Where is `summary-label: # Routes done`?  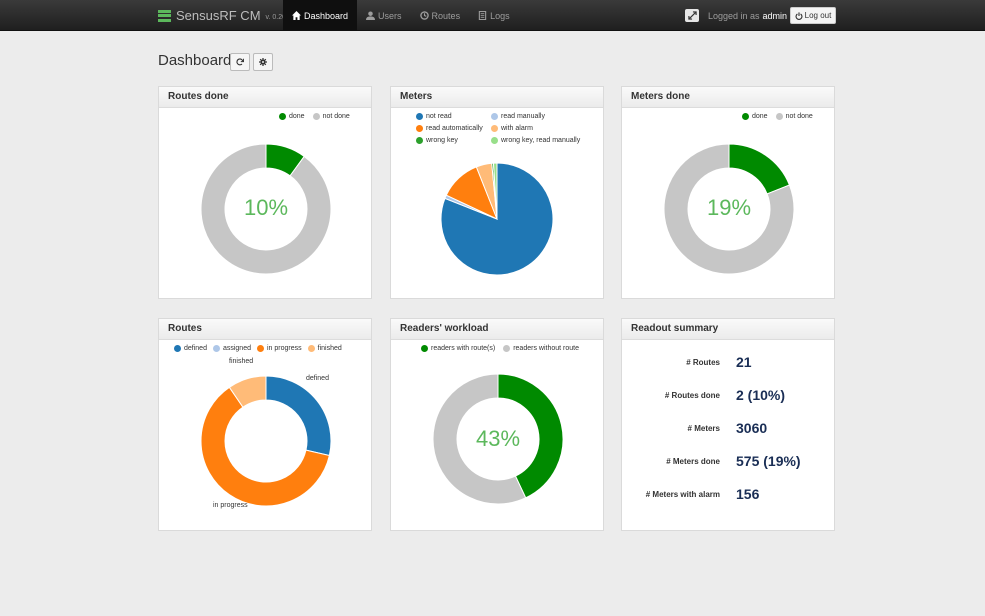 summary-label: # Routes done is located at coordinates (692, 395).